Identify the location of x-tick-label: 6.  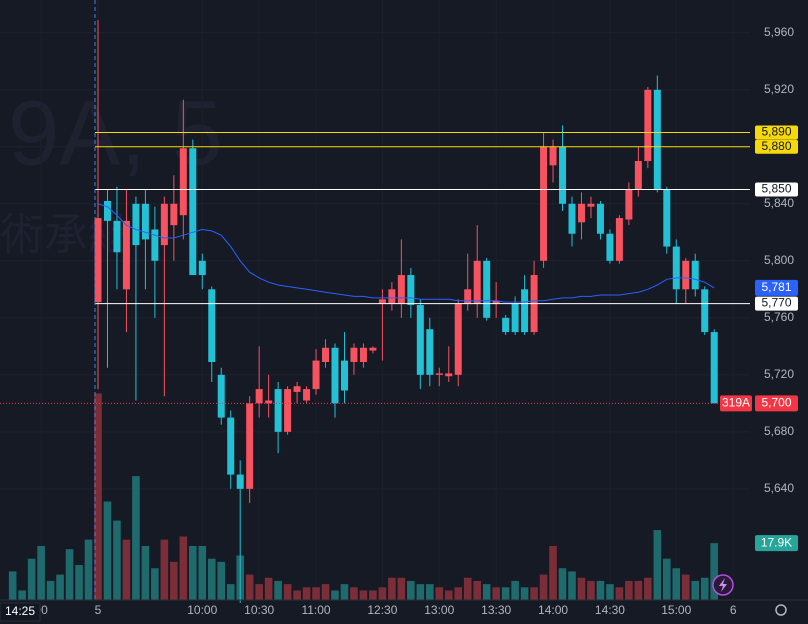
(733, 610).